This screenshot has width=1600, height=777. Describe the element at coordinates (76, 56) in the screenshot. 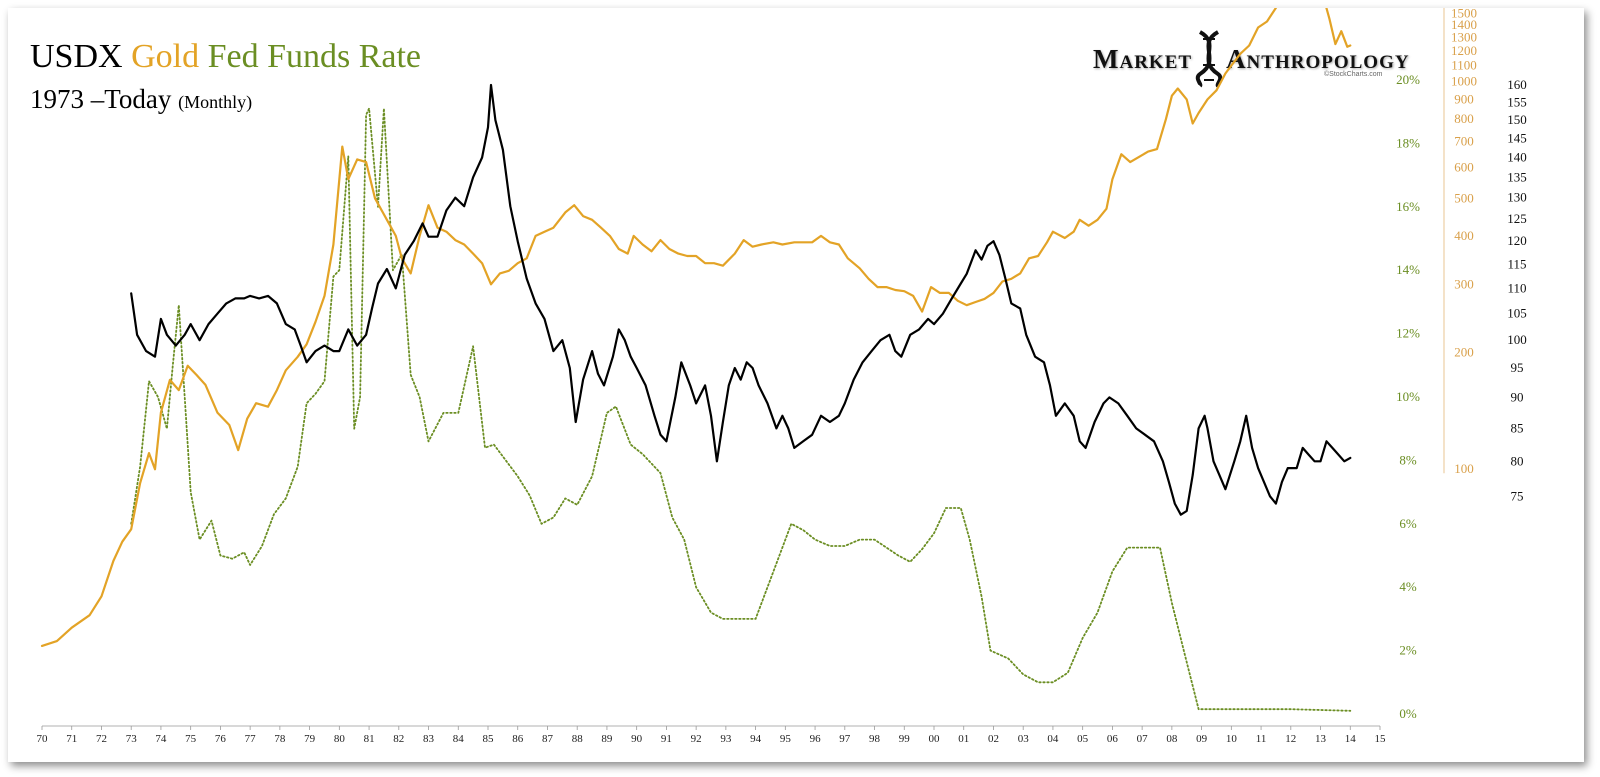

I see `title-usdx: USDX` at that location.